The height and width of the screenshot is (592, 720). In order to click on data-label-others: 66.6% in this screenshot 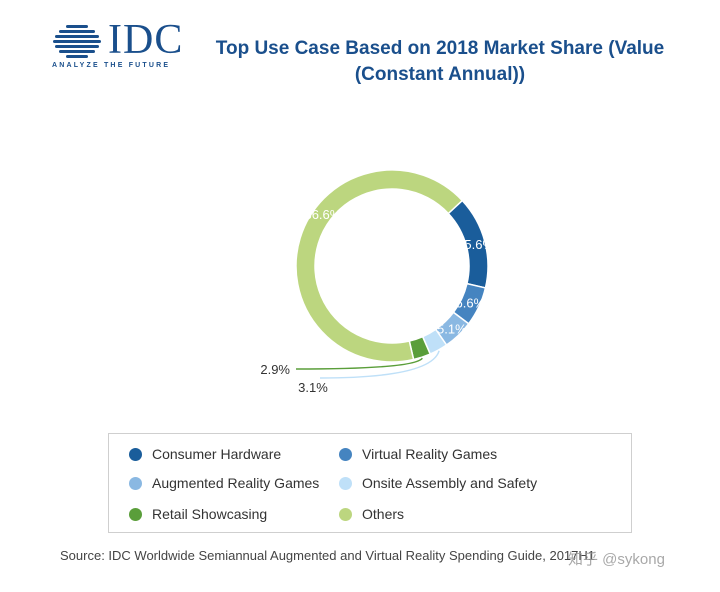, I will do `click(322, 214)`.